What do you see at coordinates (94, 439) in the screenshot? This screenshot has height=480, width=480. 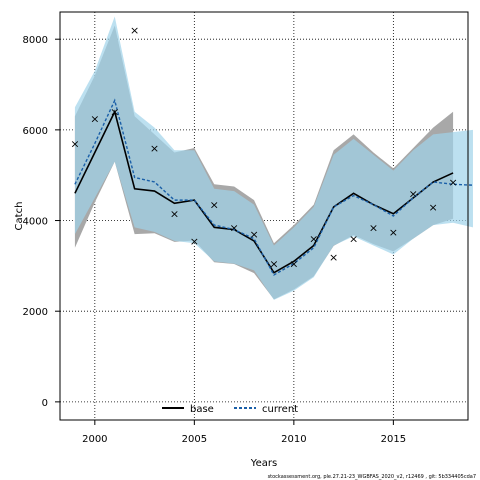 I see `x-tick-label: 2000` at bounding box center [94, 439].